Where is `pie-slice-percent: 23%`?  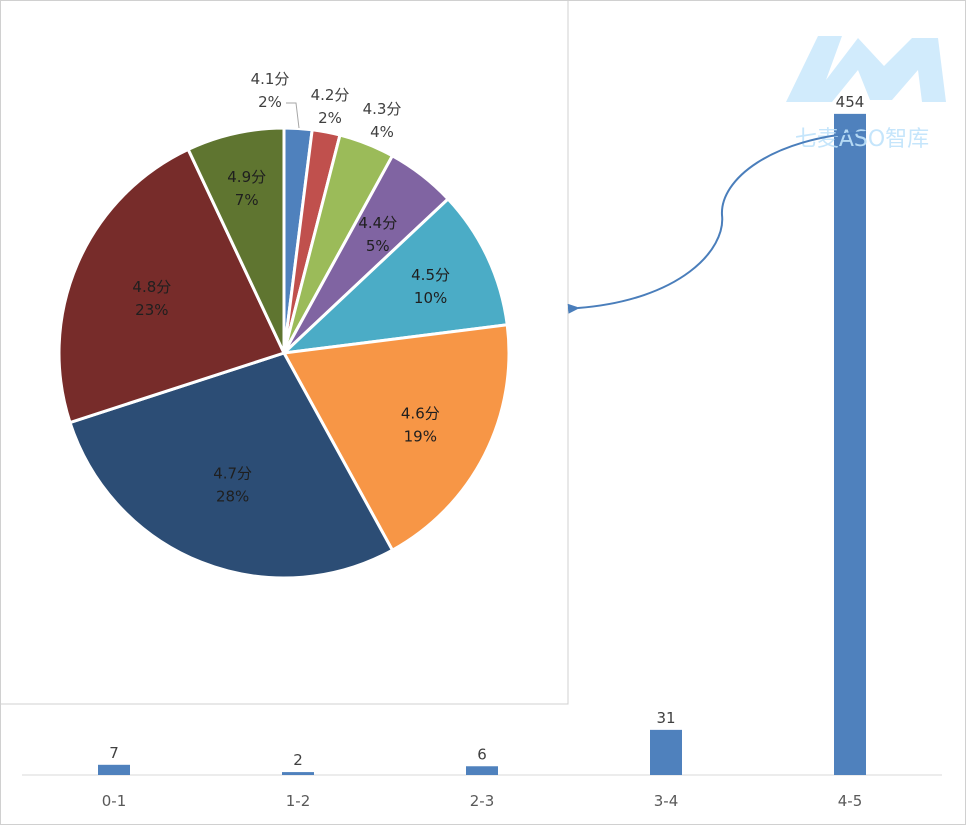
pie-slice-percent: 23% is located at coordinates (151, 310).